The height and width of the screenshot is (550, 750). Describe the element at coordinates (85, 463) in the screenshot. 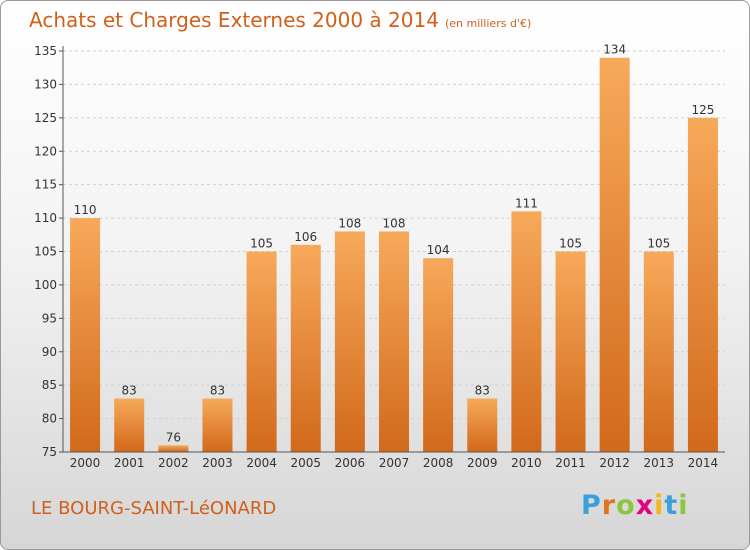

I see `x-tick-label: 2000` at that location.